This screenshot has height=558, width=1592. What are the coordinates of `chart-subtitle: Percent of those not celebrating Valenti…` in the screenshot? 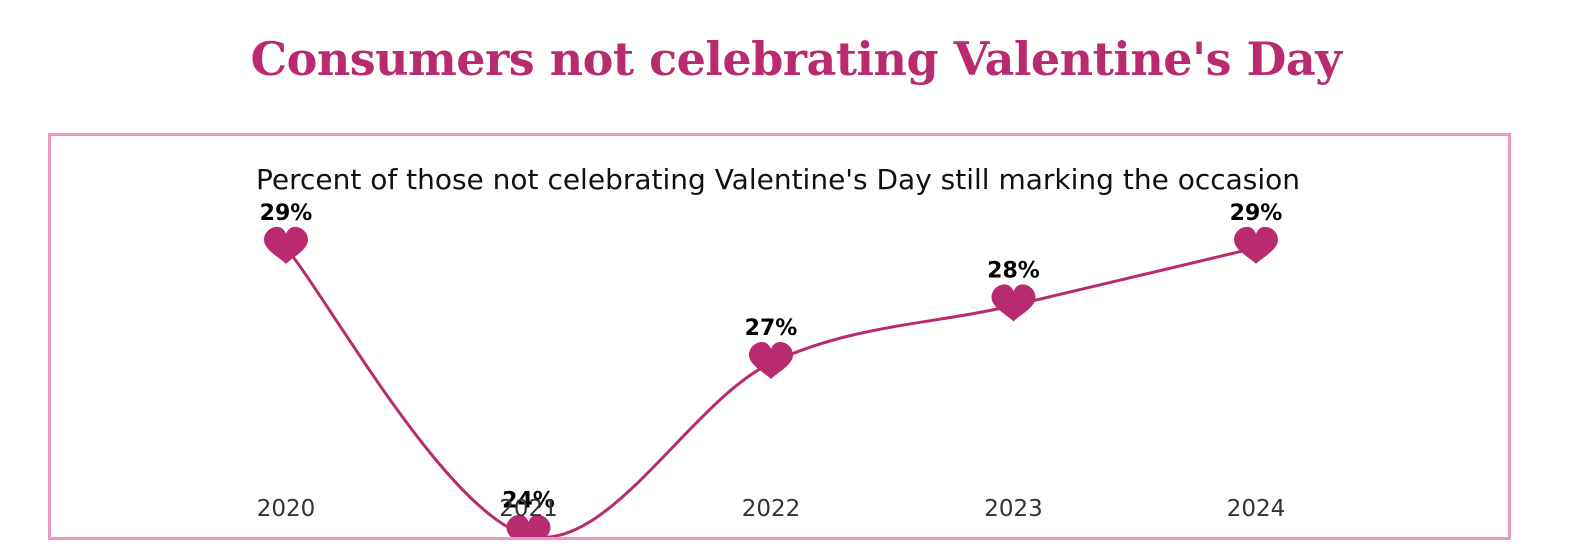 It's located at (778, 179).